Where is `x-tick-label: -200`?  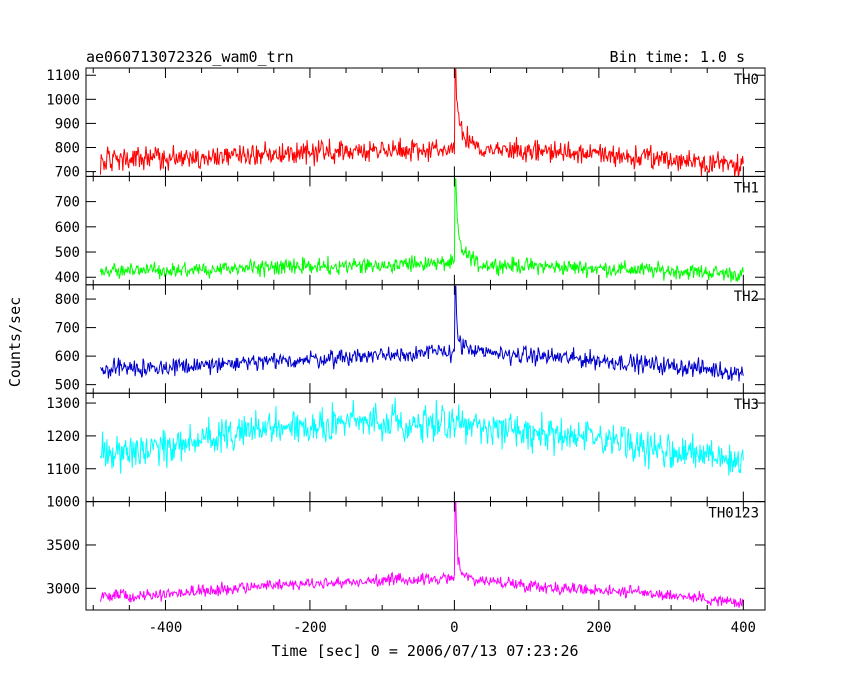 x-tick-label: -200 is located at coordinates (310, 628).